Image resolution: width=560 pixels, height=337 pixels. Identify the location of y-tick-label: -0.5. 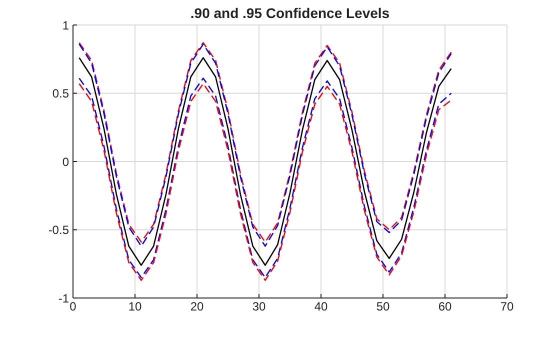
(59, 230).